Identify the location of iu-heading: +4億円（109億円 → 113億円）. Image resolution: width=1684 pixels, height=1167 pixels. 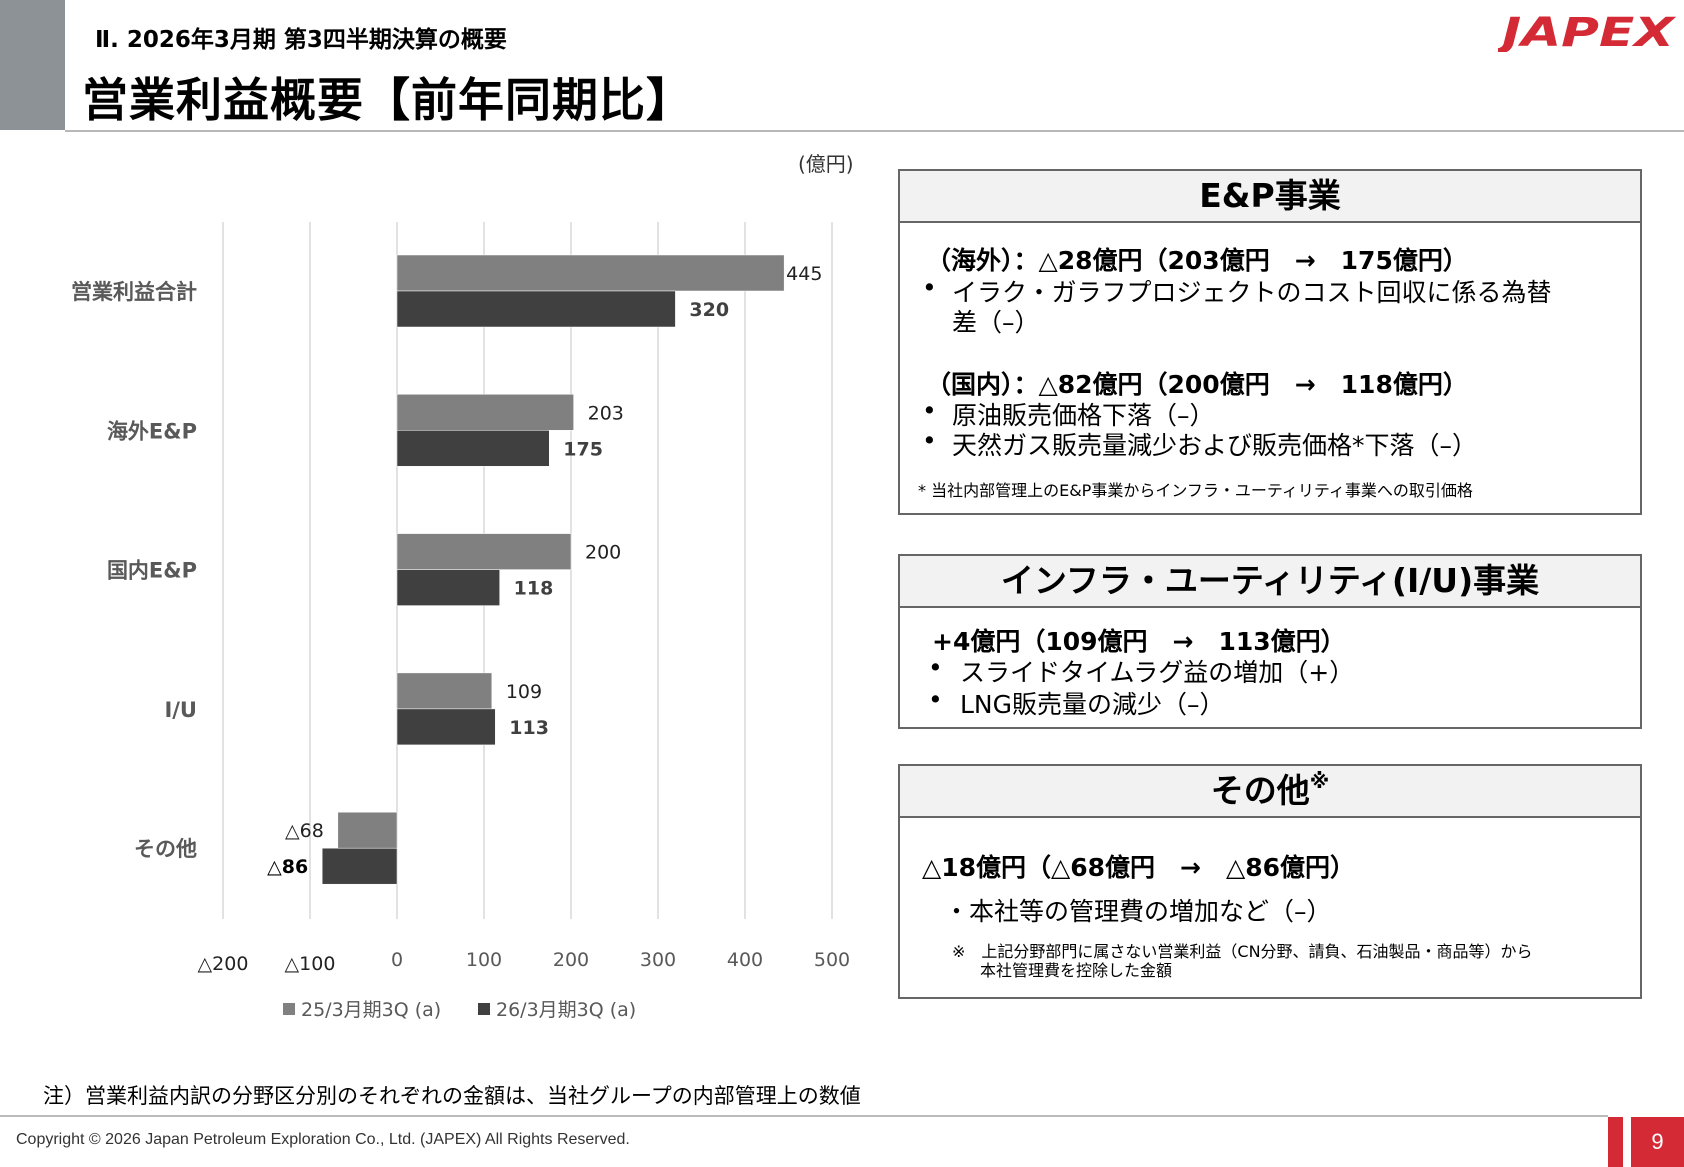
(1139, 641).